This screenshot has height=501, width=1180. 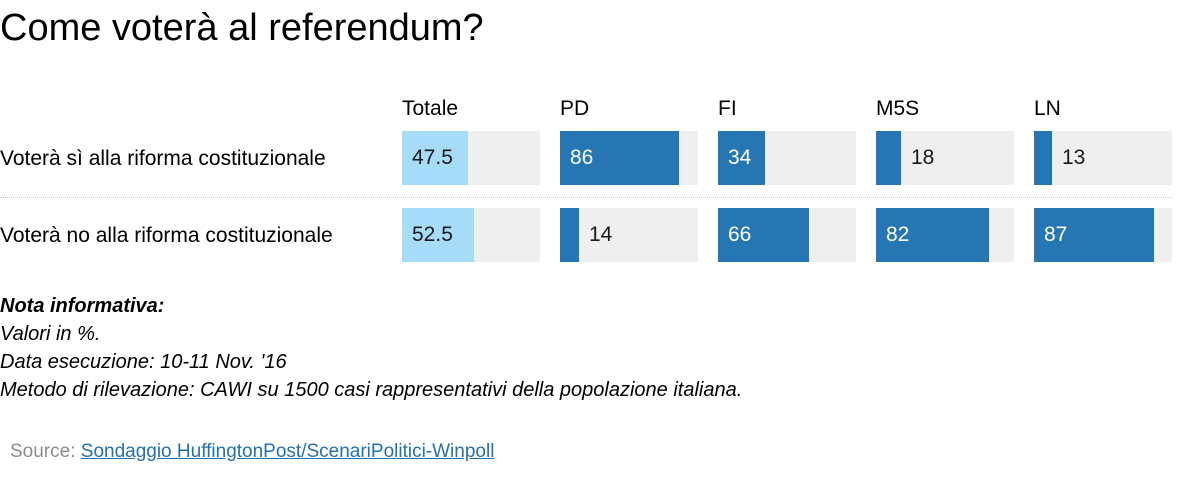 I want to click on column-header-ln: LN, so click(x=1047, y=108).